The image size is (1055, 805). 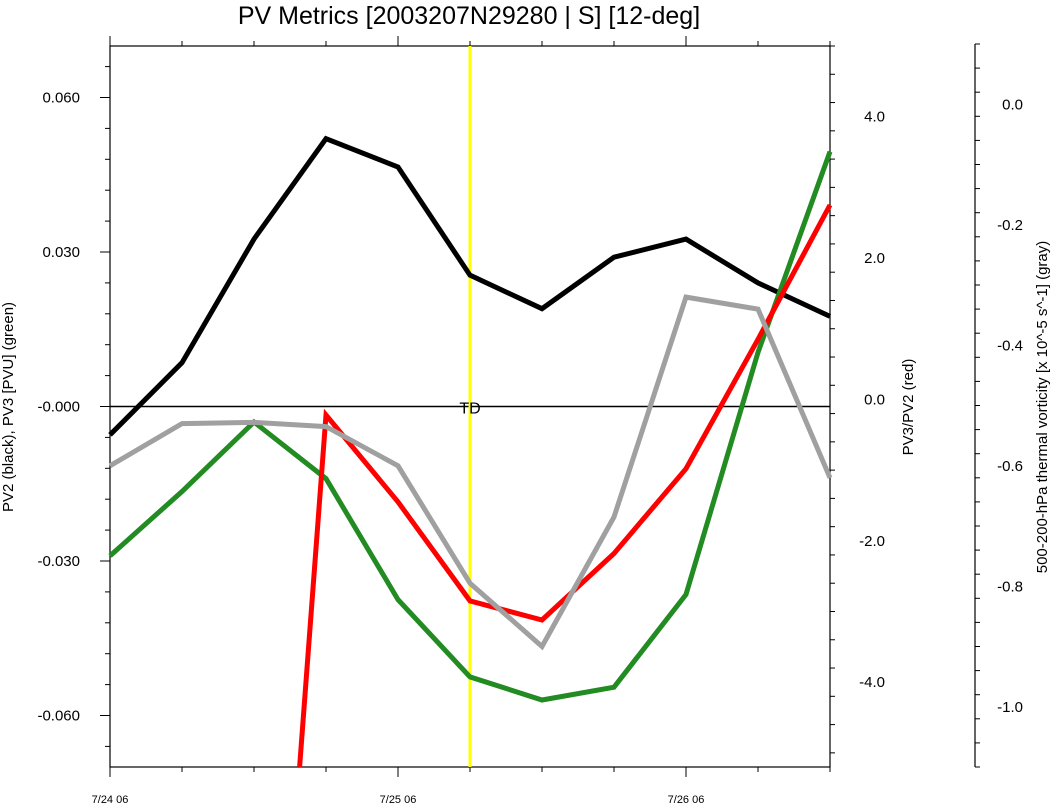 I want to click on middle-axis-tick-label: -2.0, so click(x=872, y=541).